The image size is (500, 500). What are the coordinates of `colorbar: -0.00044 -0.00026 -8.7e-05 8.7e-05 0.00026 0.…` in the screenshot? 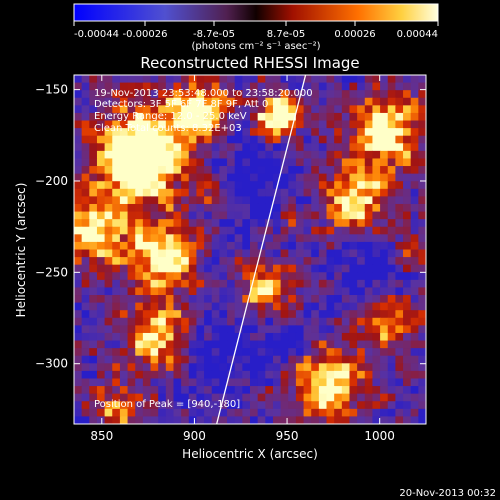 It's located at (256, 27).